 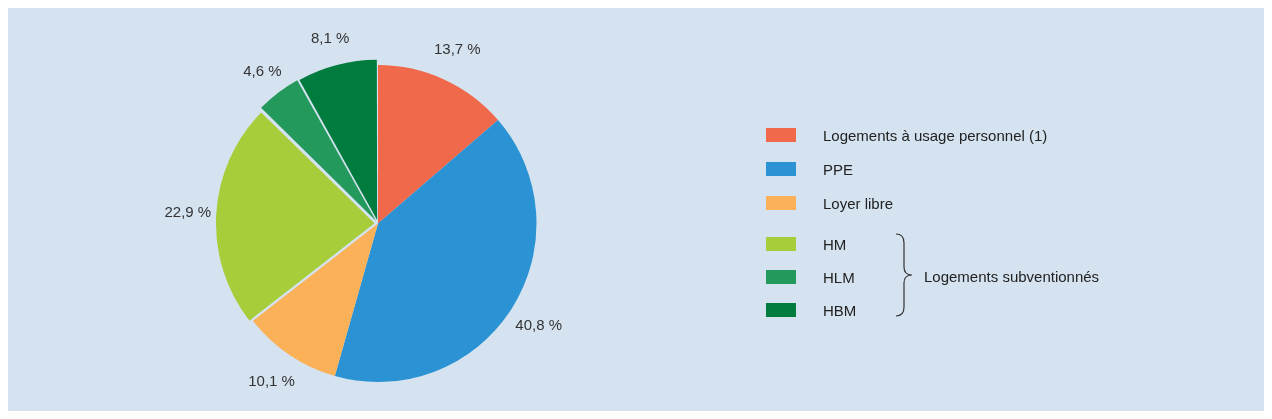 I want to click on legend-label: Loyer libre, so click(x=858, y=203).